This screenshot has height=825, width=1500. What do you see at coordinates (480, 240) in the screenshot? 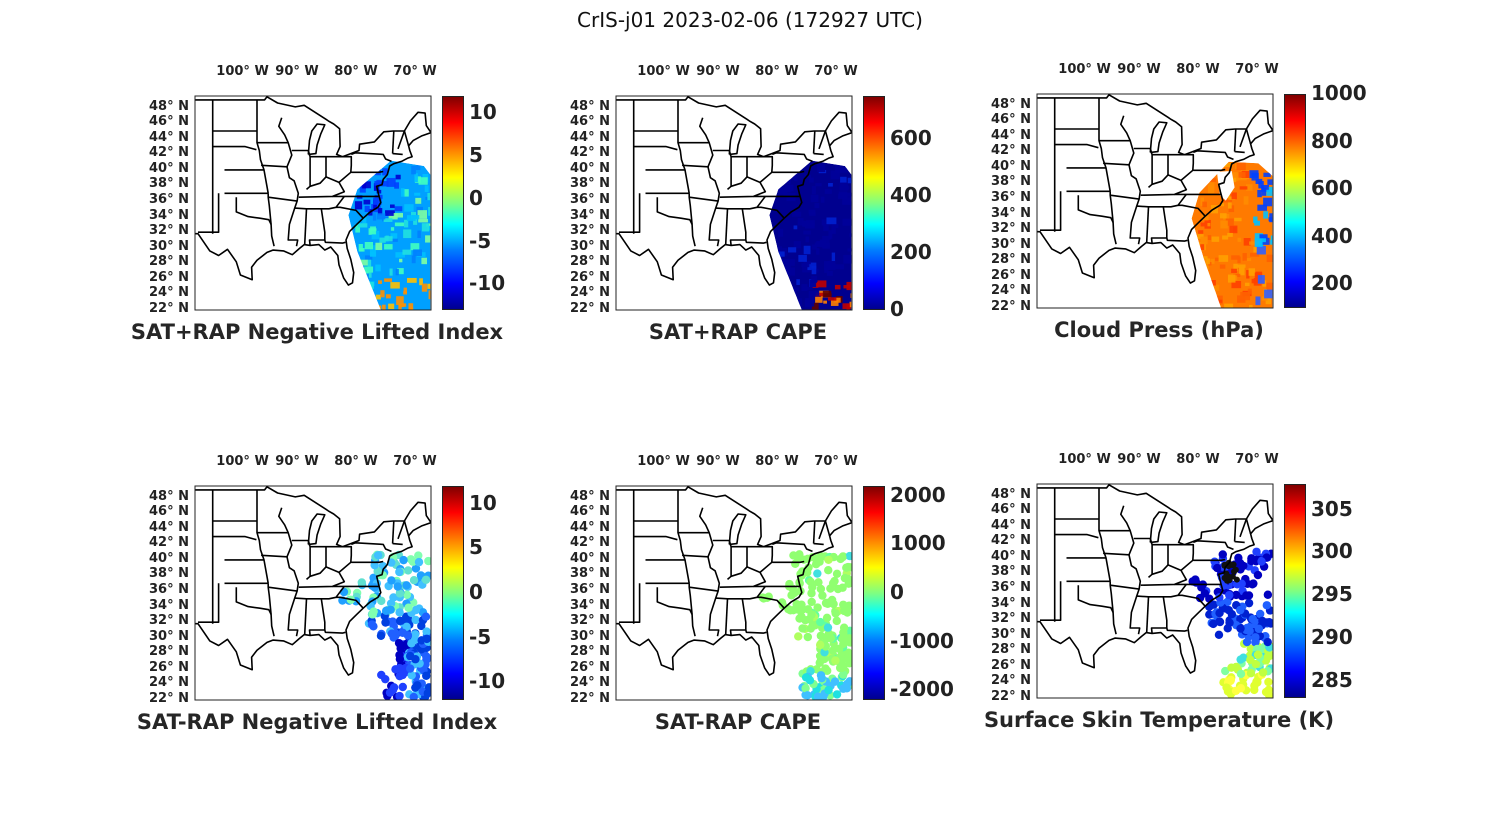
I see `colorbar-tick-label: -5` at bounding box center [480, 240].